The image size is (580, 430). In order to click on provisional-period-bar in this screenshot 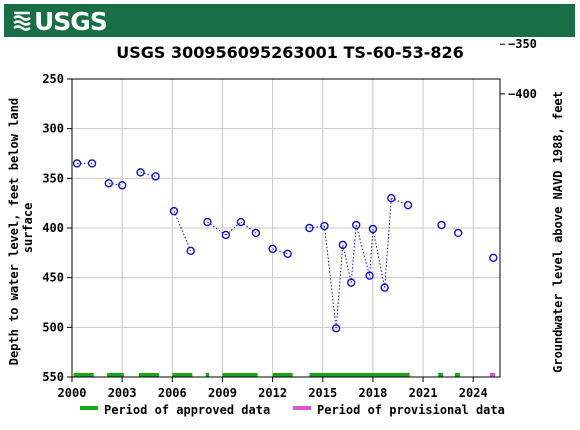, I will do `click(492, 375)`.